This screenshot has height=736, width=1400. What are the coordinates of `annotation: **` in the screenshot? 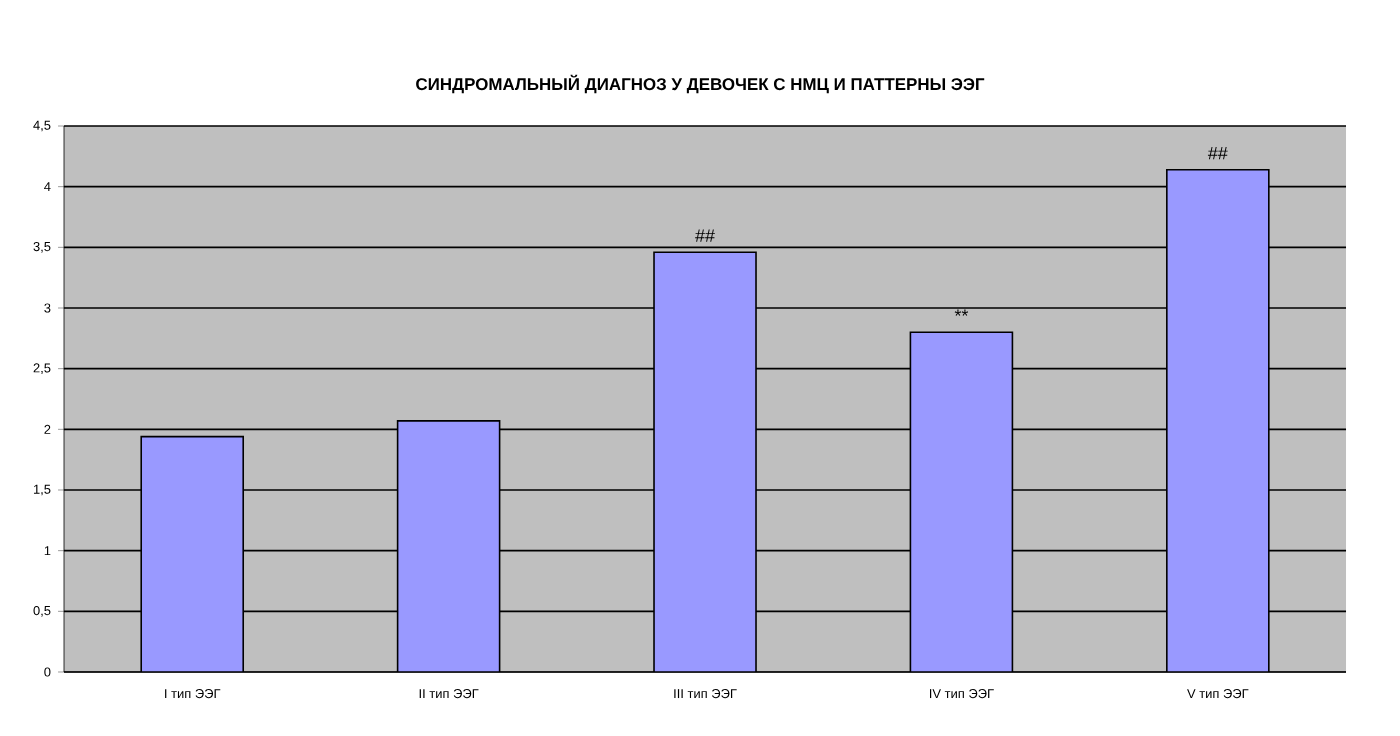 It's located at (961, 312).